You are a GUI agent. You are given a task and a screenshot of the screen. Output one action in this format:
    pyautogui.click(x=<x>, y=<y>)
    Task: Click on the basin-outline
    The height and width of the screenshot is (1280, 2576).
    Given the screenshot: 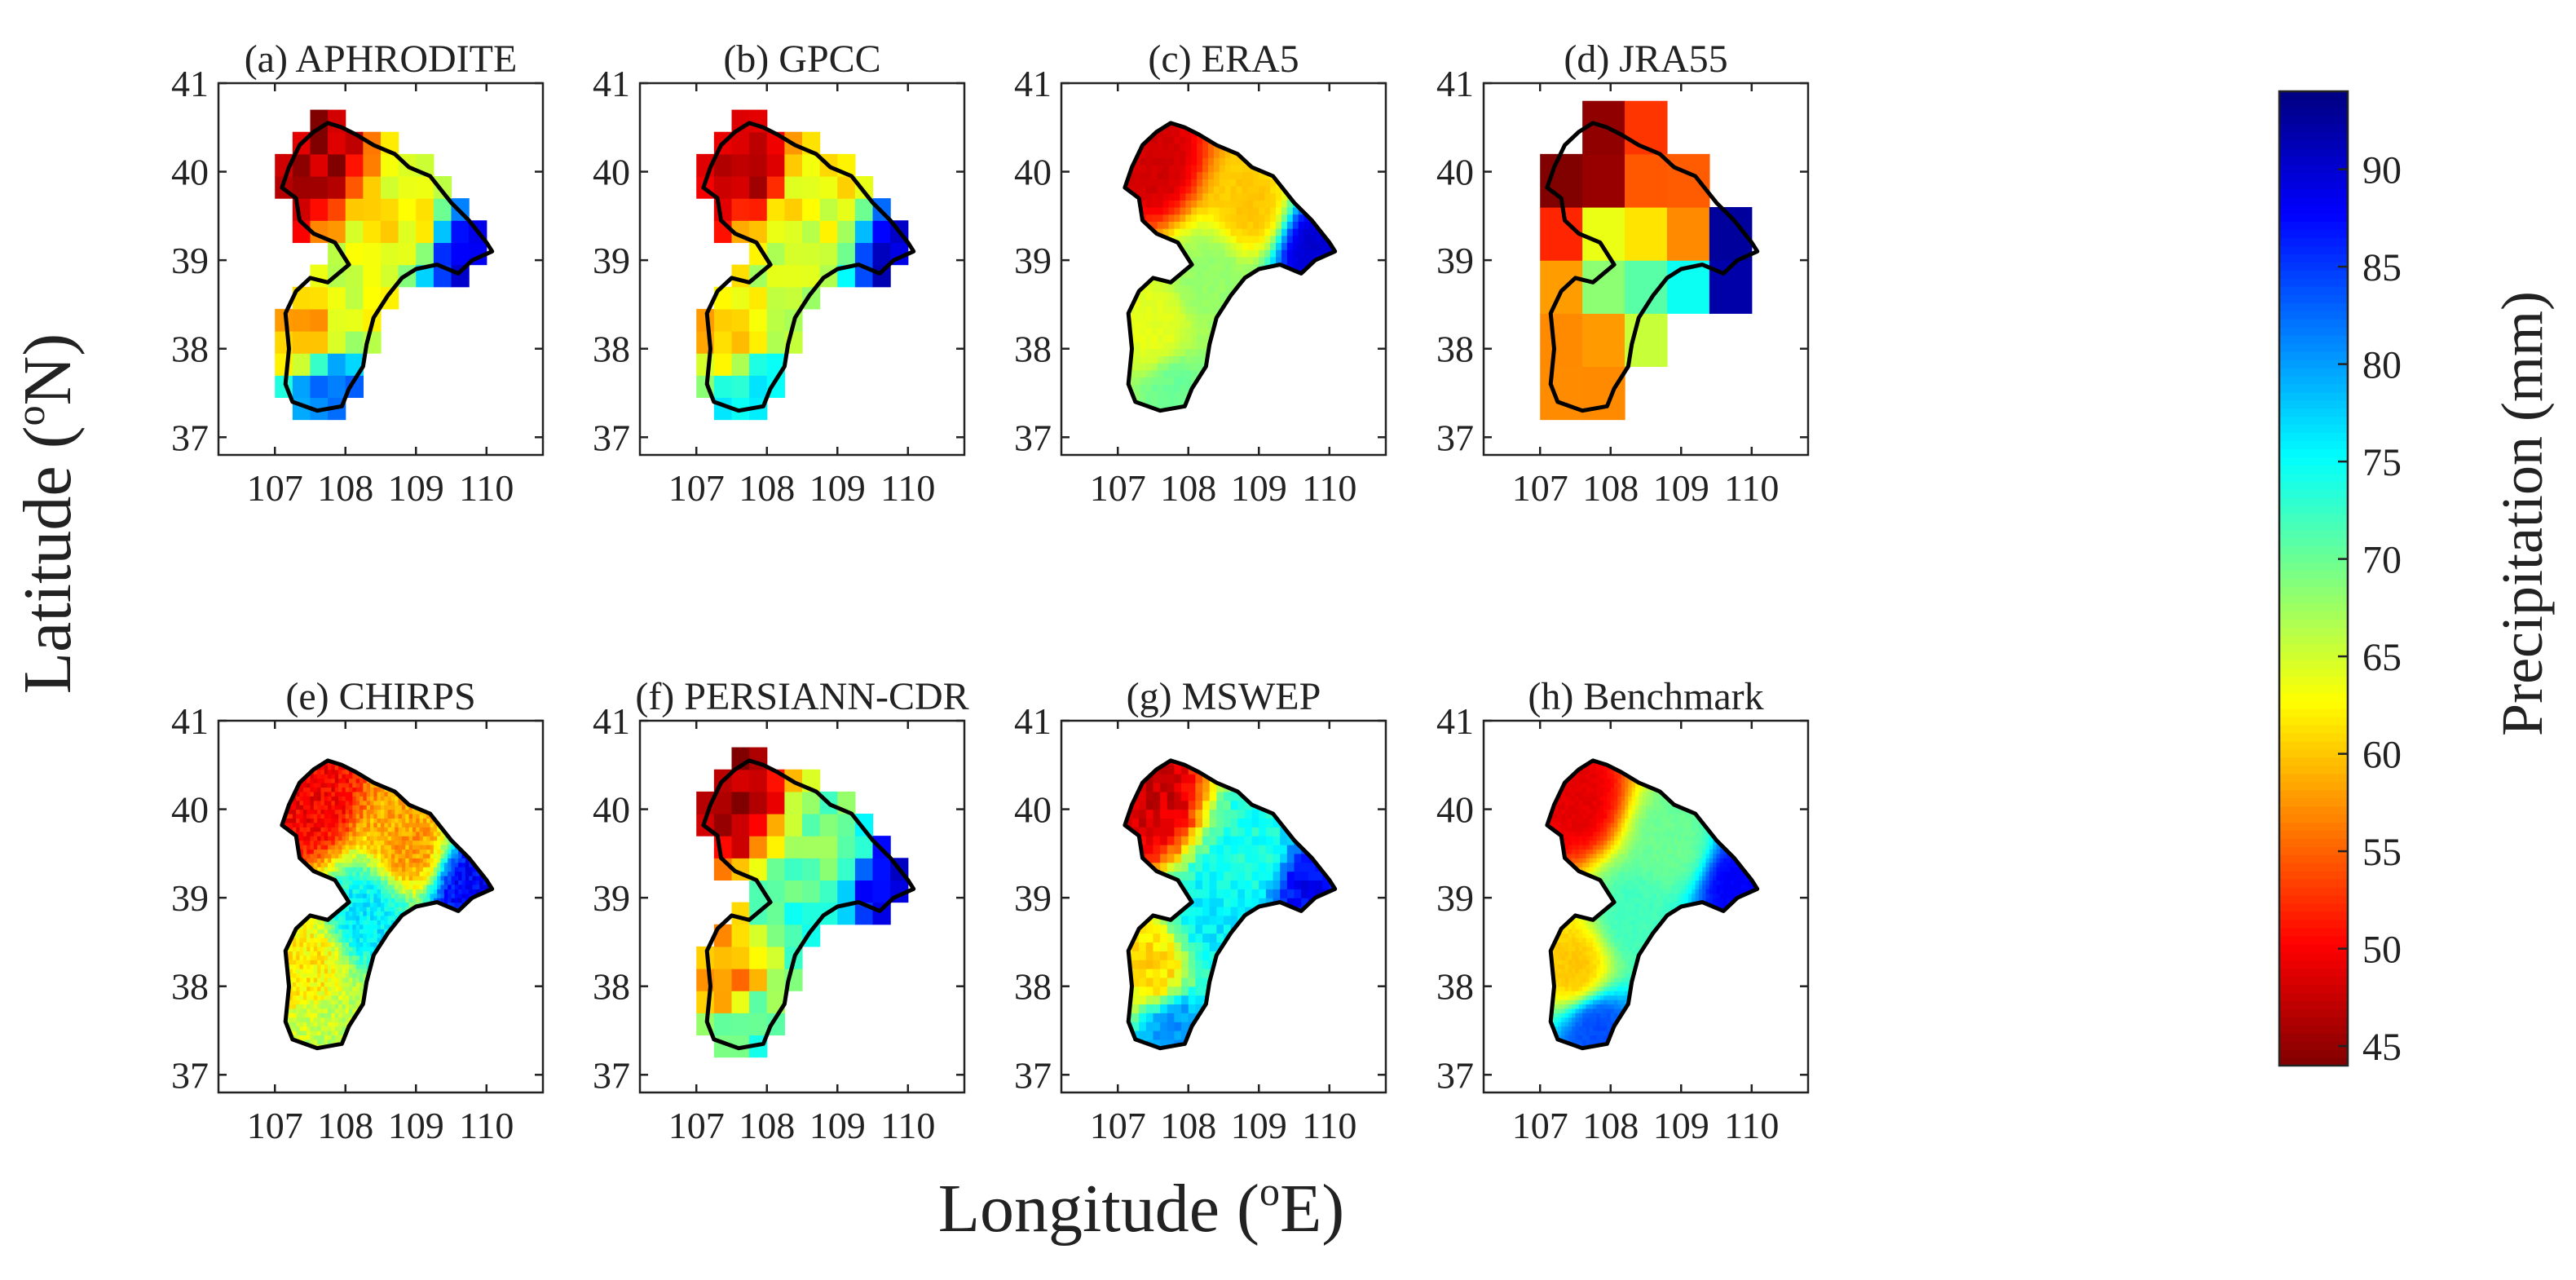 What is the action you would take?
    pyautogui.click(x=387, y=267)
    